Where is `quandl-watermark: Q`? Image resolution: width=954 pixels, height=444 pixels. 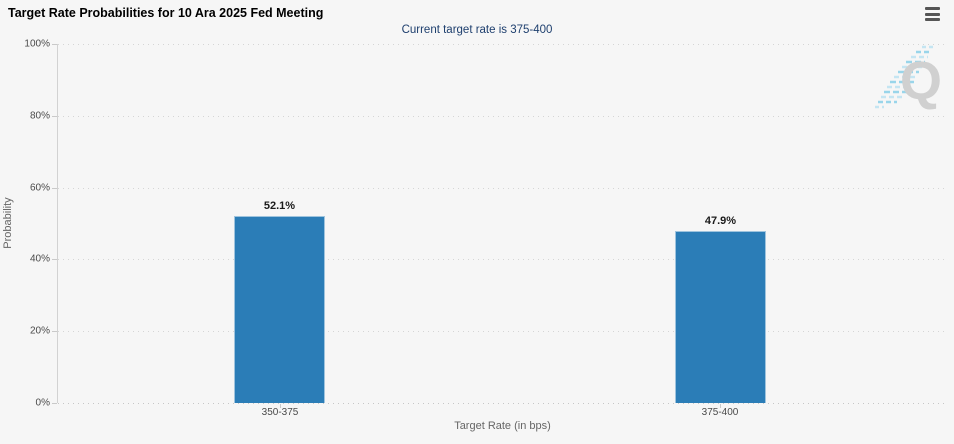 quandl-watermark: Q is located at coordinates (908, 78).